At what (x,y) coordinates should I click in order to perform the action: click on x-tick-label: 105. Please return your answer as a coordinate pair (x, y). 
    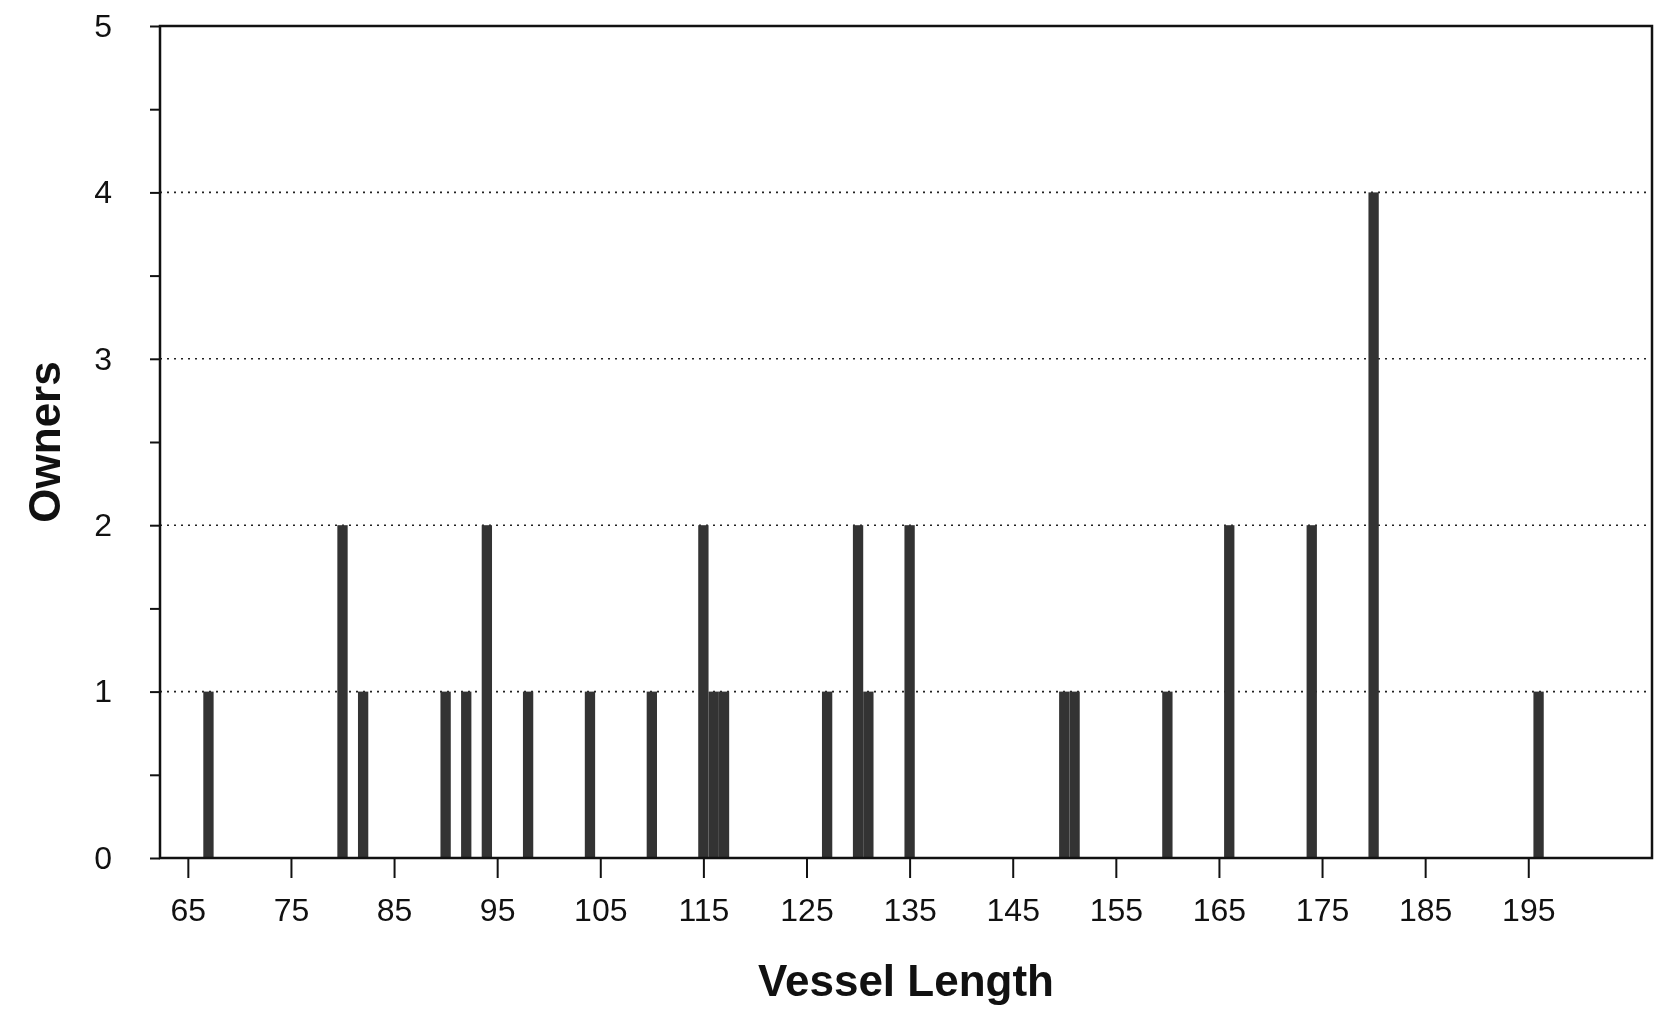
    Looking at the image, I should click on (601, 909).